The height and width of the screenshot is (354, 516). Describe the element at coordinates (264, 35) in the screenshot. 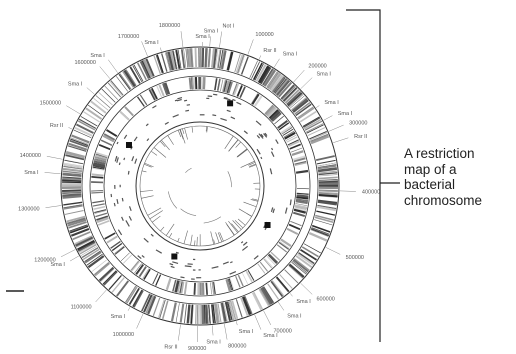

I see `position-label: 100000` at that location.